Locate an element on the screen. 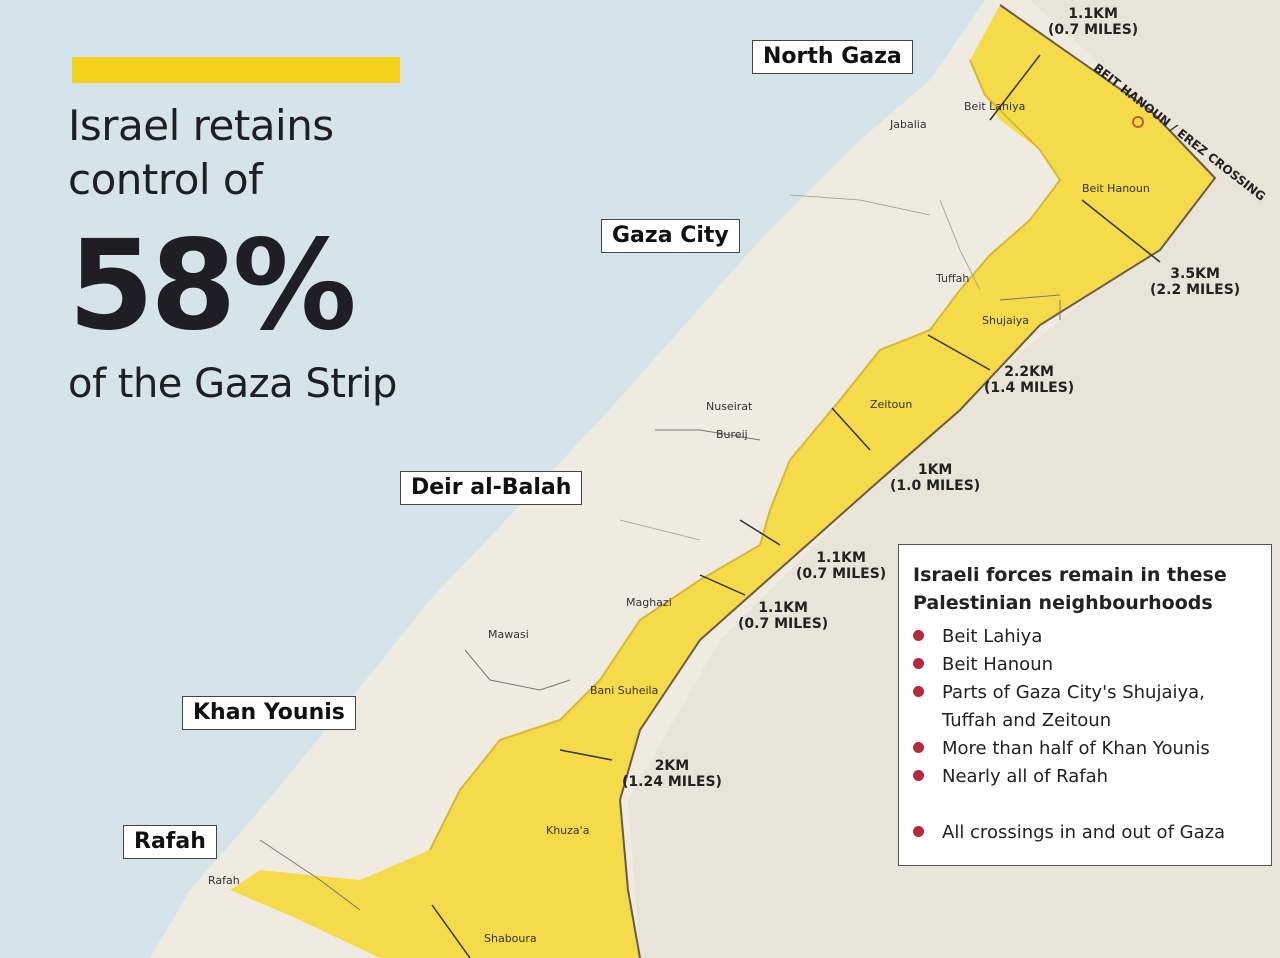  place-nuseirat: Nuseirat is located at coordinates (729, 406).